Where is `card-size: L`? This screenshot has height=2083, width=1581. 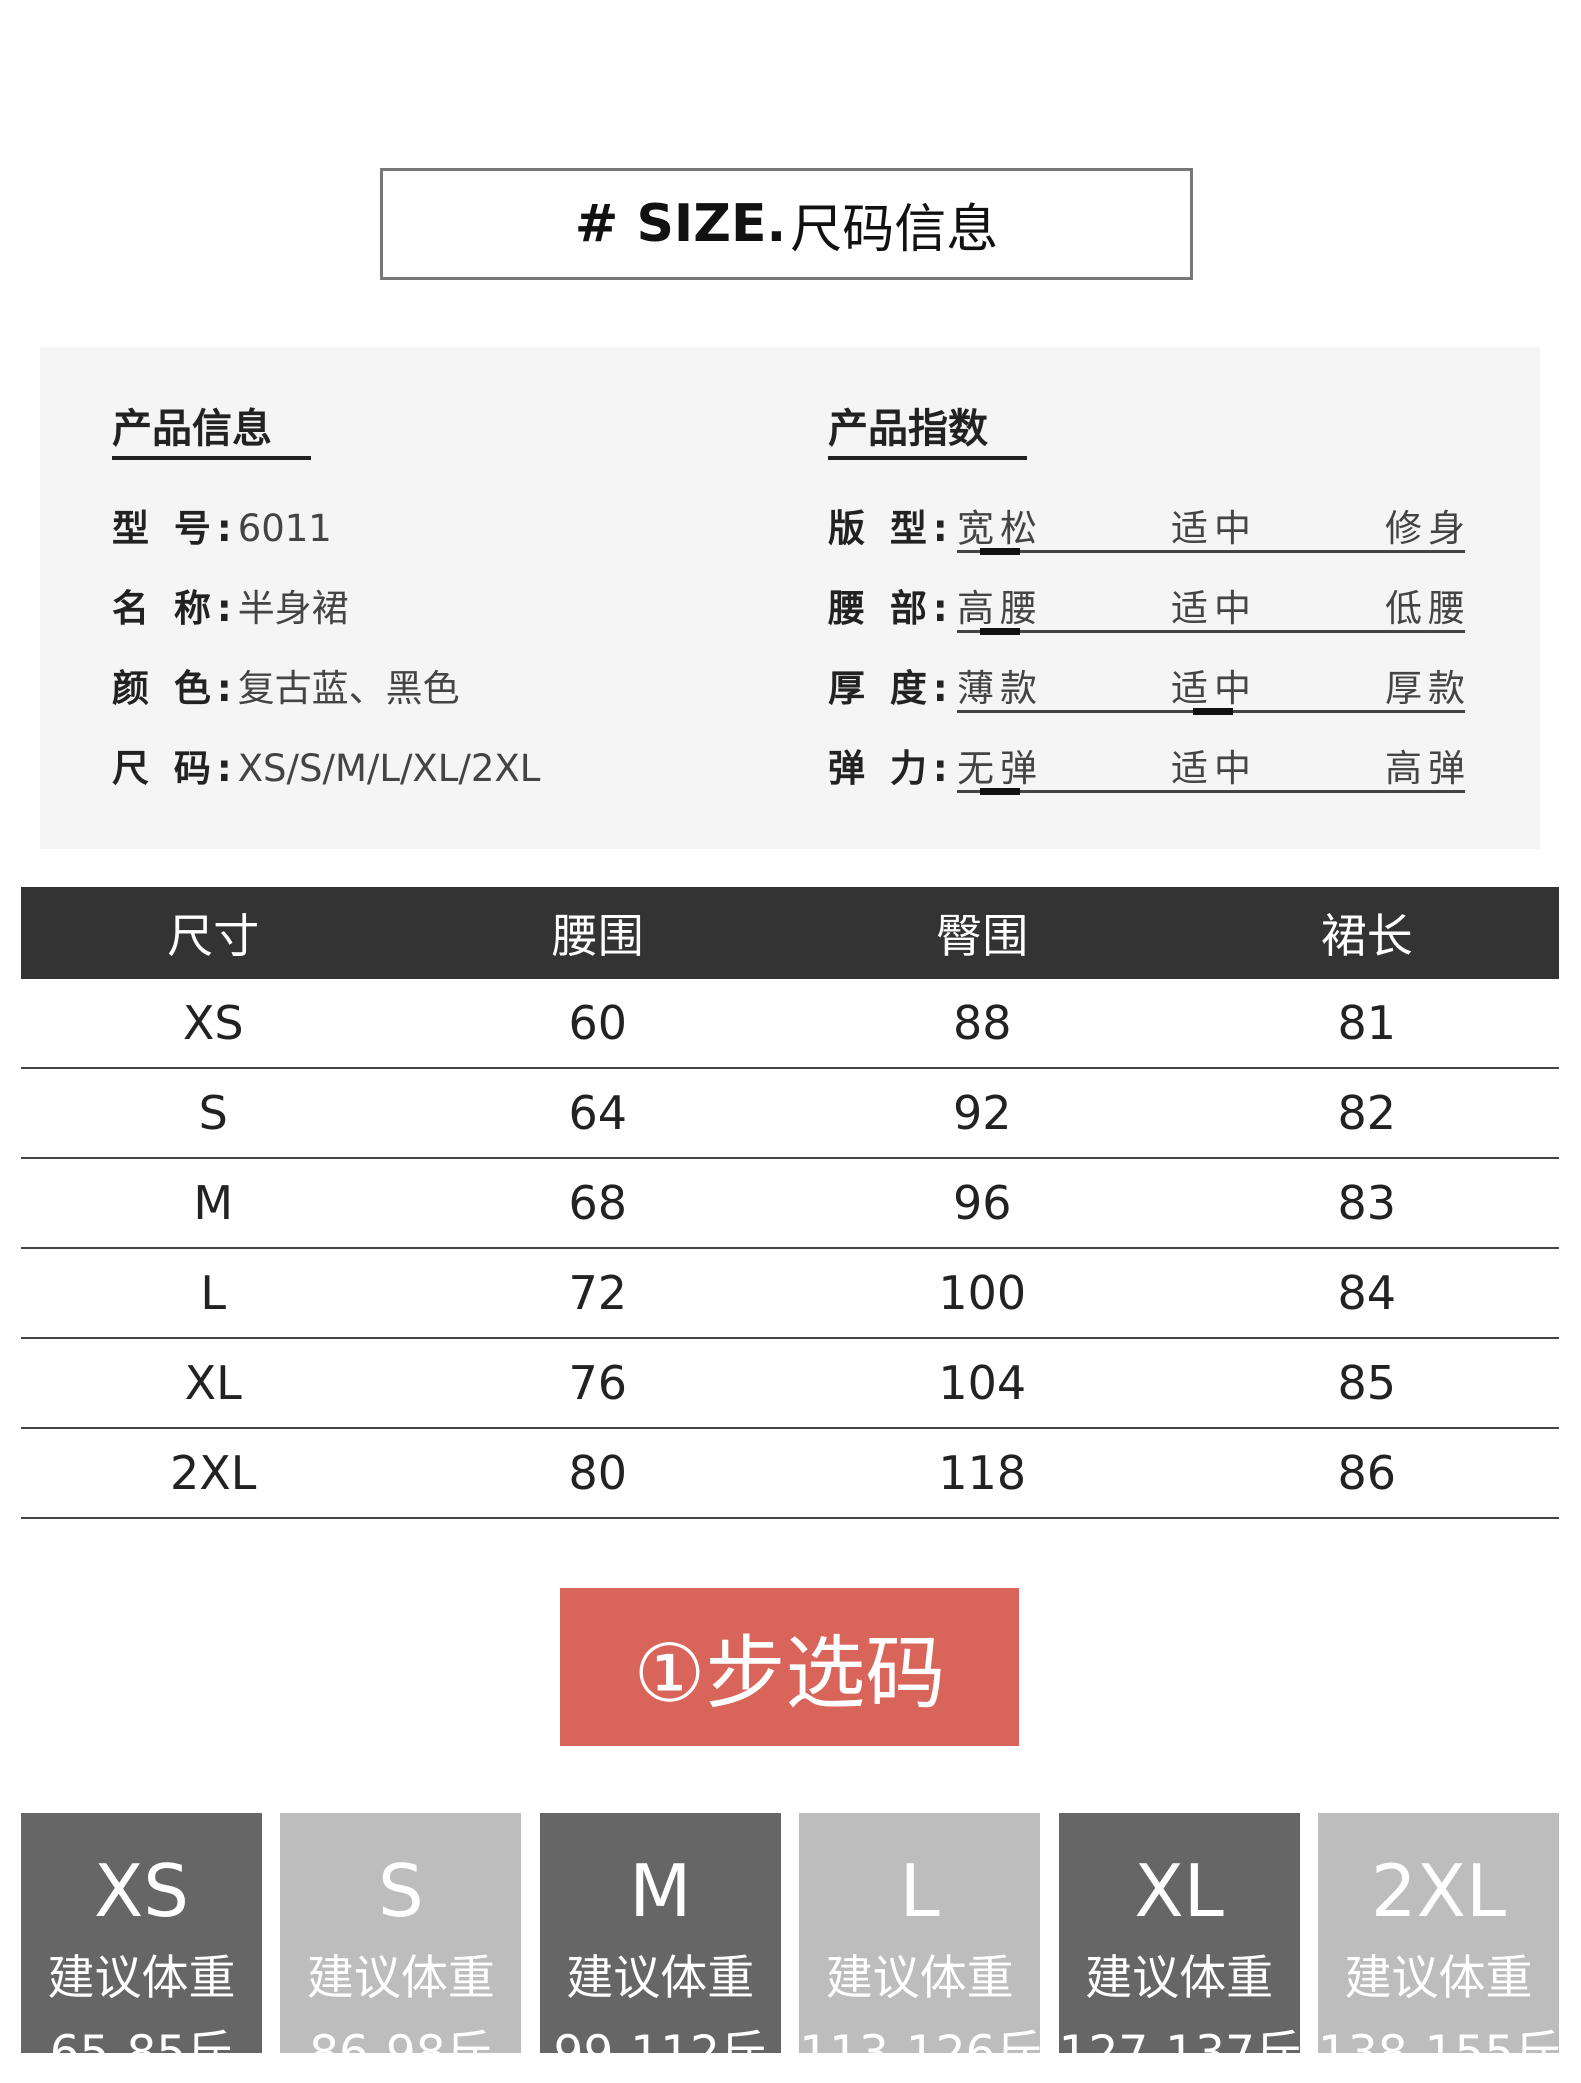 card-size: L is located at coordinates (919, 1891).